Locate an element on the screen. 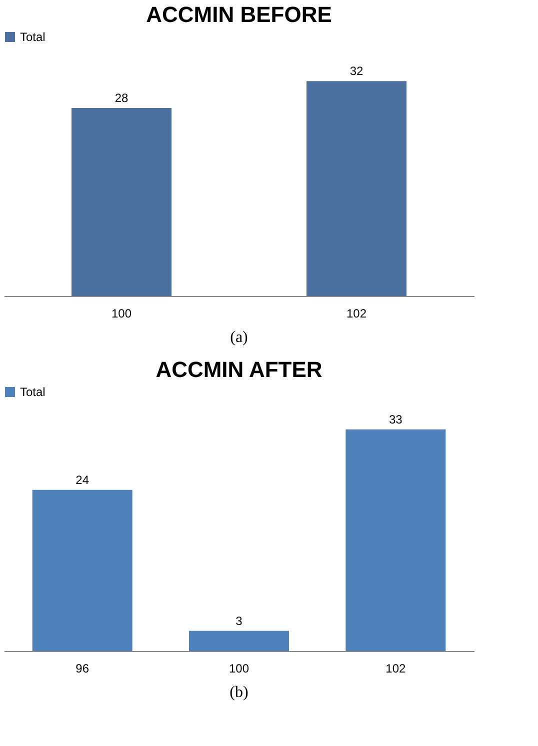  data-label: 33 is located at coordinates (395, 419).